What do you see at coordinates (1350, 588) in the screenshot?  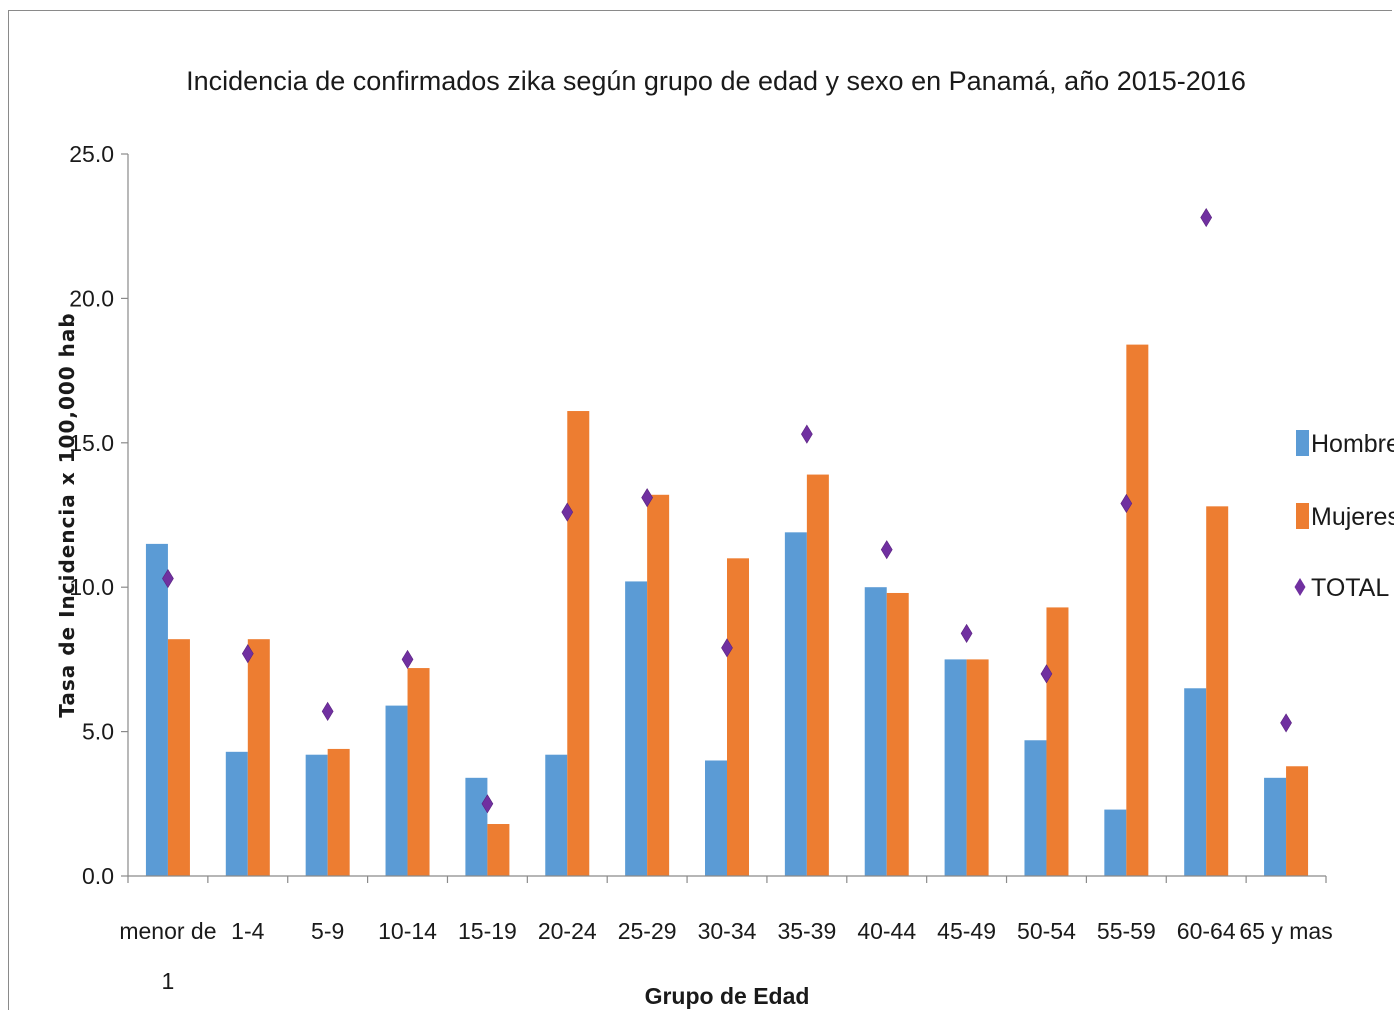 I see `legend-label: TOTAL` at bounding box center [1350, 588].